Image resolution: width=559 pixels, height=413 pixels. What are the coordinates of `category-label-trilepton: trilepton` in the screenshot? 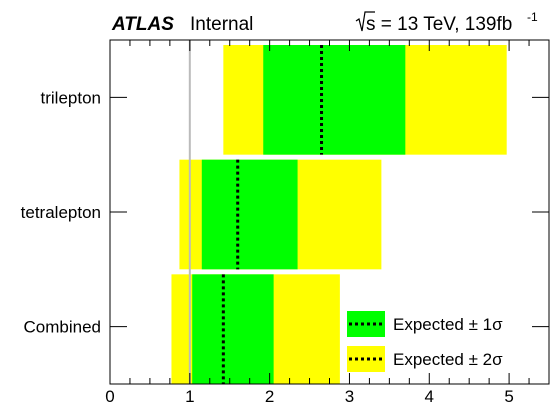 It's located at (71, 97).